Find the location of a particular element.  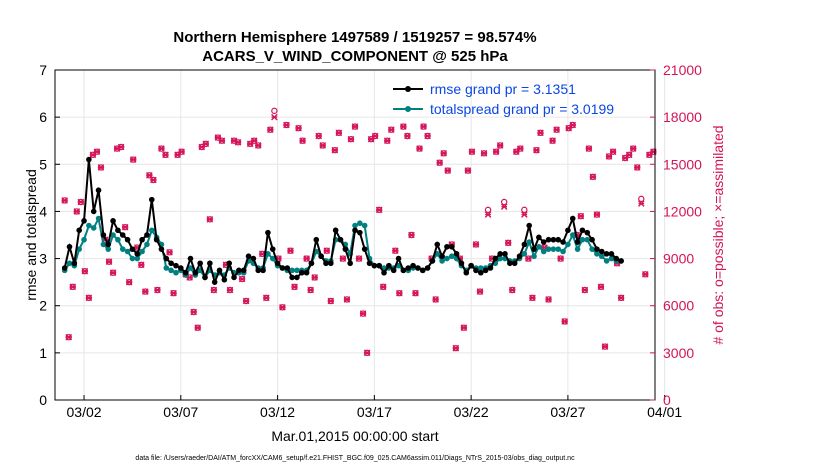

y-right-tick-label: 12000 is located at coordinates (682, 211).